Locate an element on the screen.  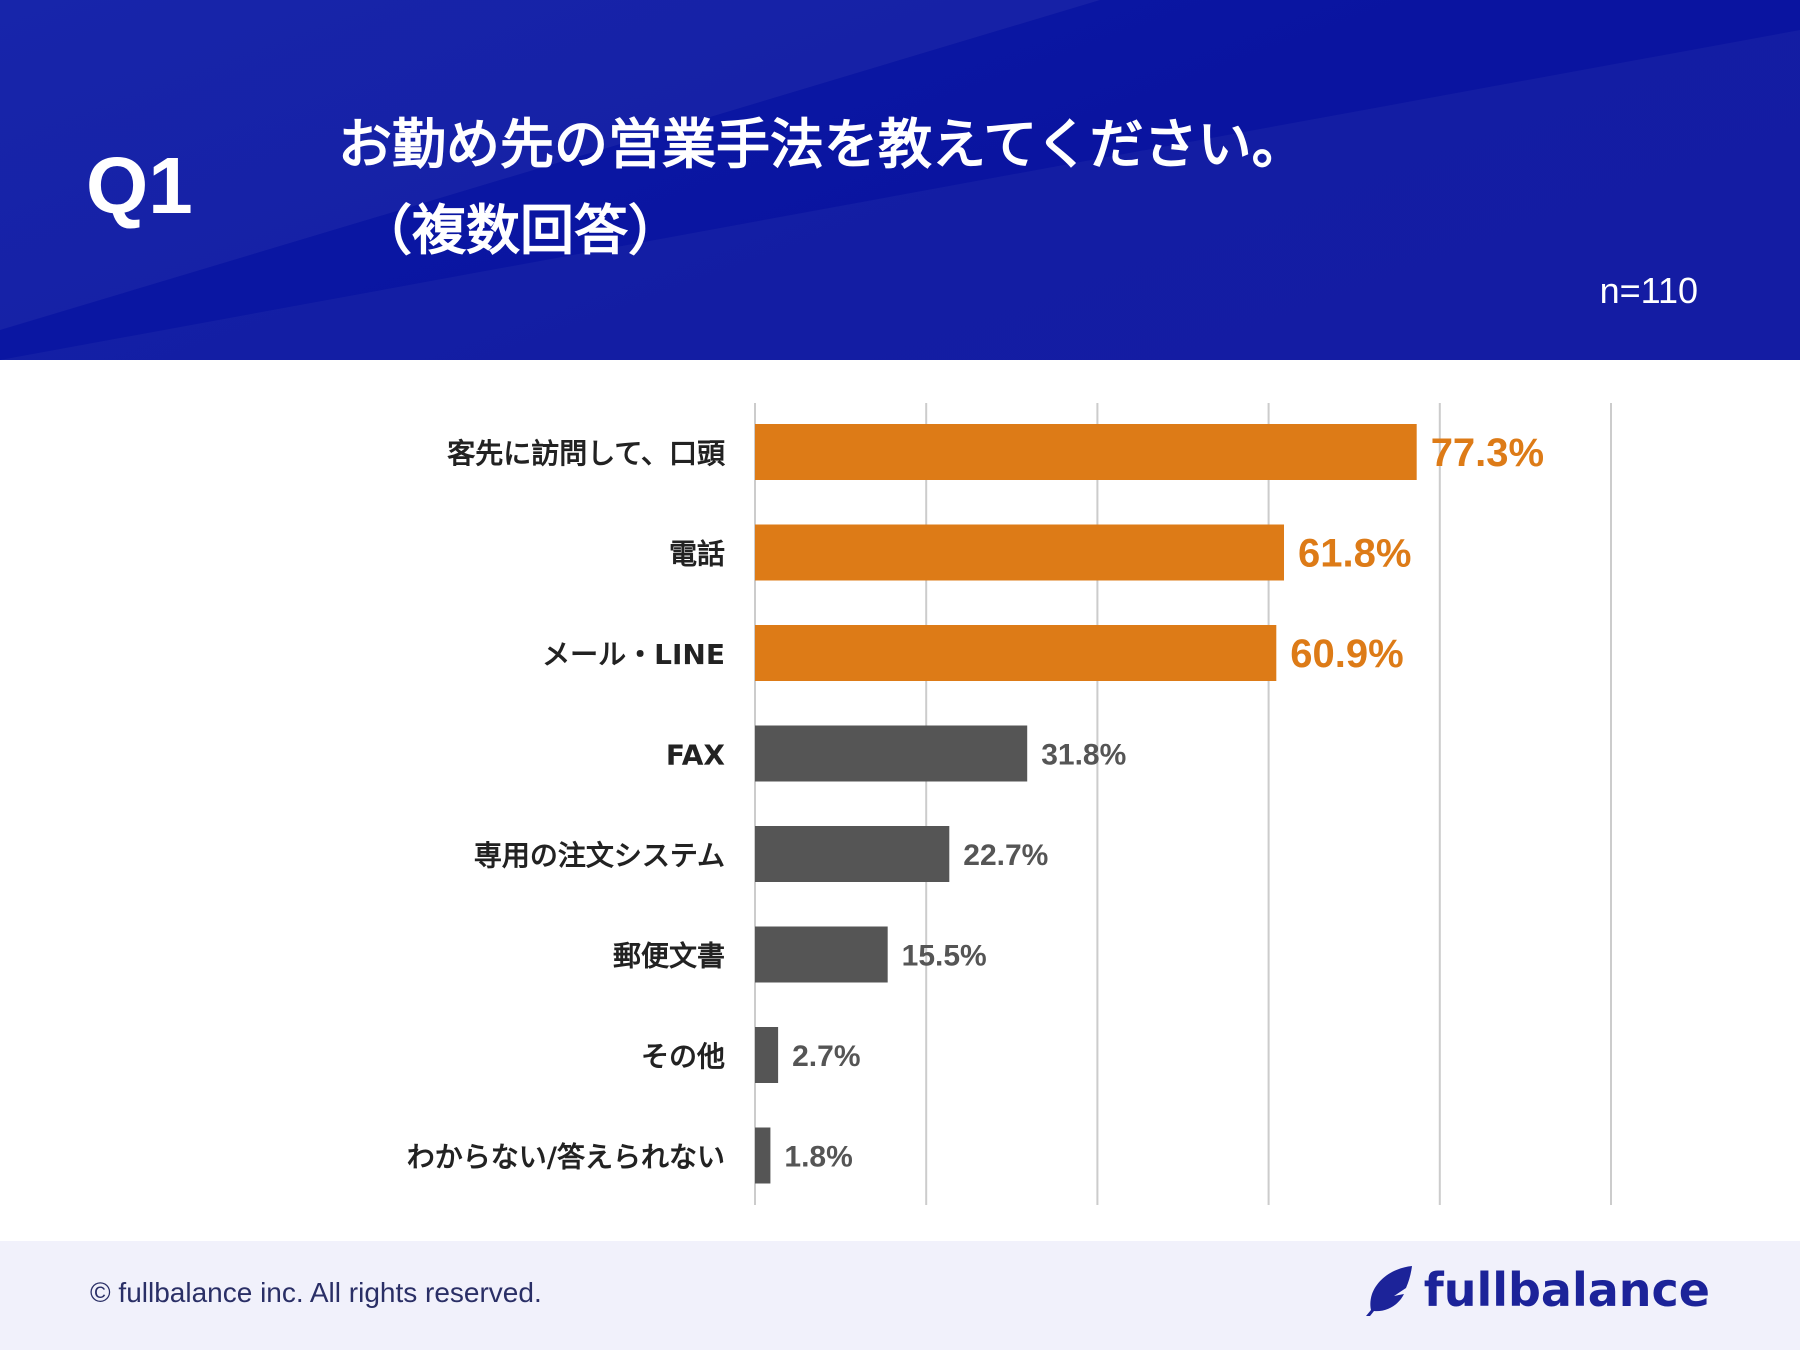
category-label: その他 is located at coordinates (683, 1056).